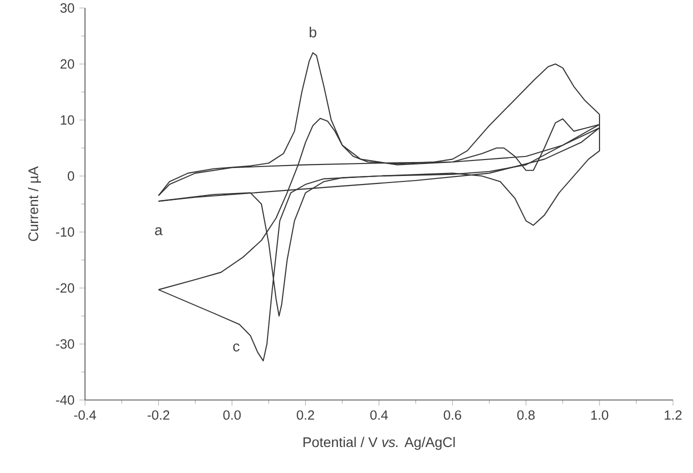 The width and height of the screenshot is (693, 473). I want to click on y-tick-label: -20, so click(65, 288).